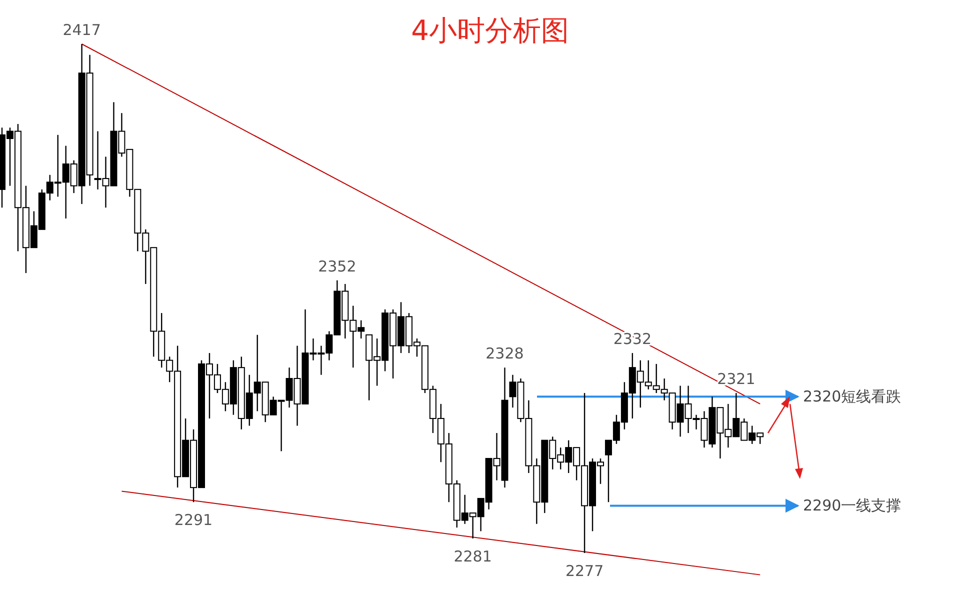 The image size is (956, 612). I want to click on chart-title: 4小时分析图, so click(490, 30).